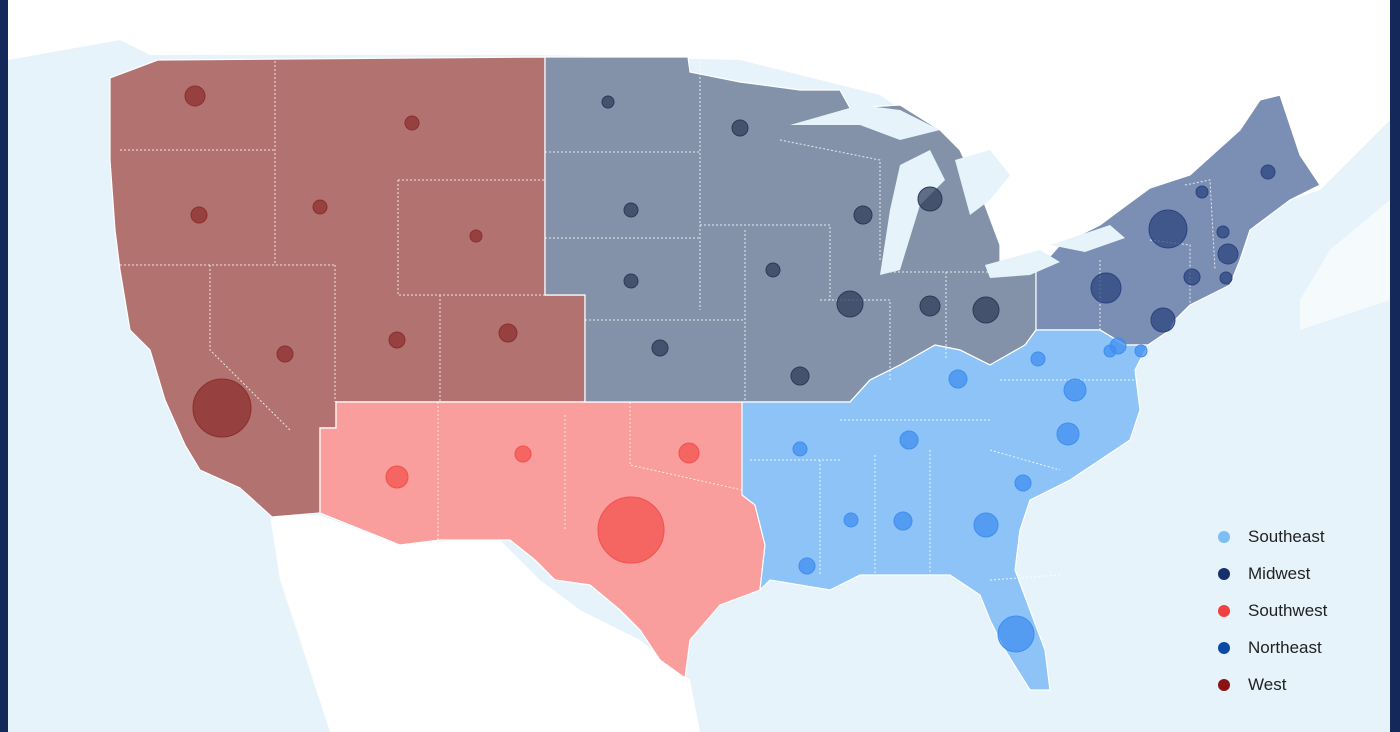 This screenshot has height=732, width=1400. Describe the element at coordinates (1395, 366) in the screenshot. I see `window-border-right` at that location.